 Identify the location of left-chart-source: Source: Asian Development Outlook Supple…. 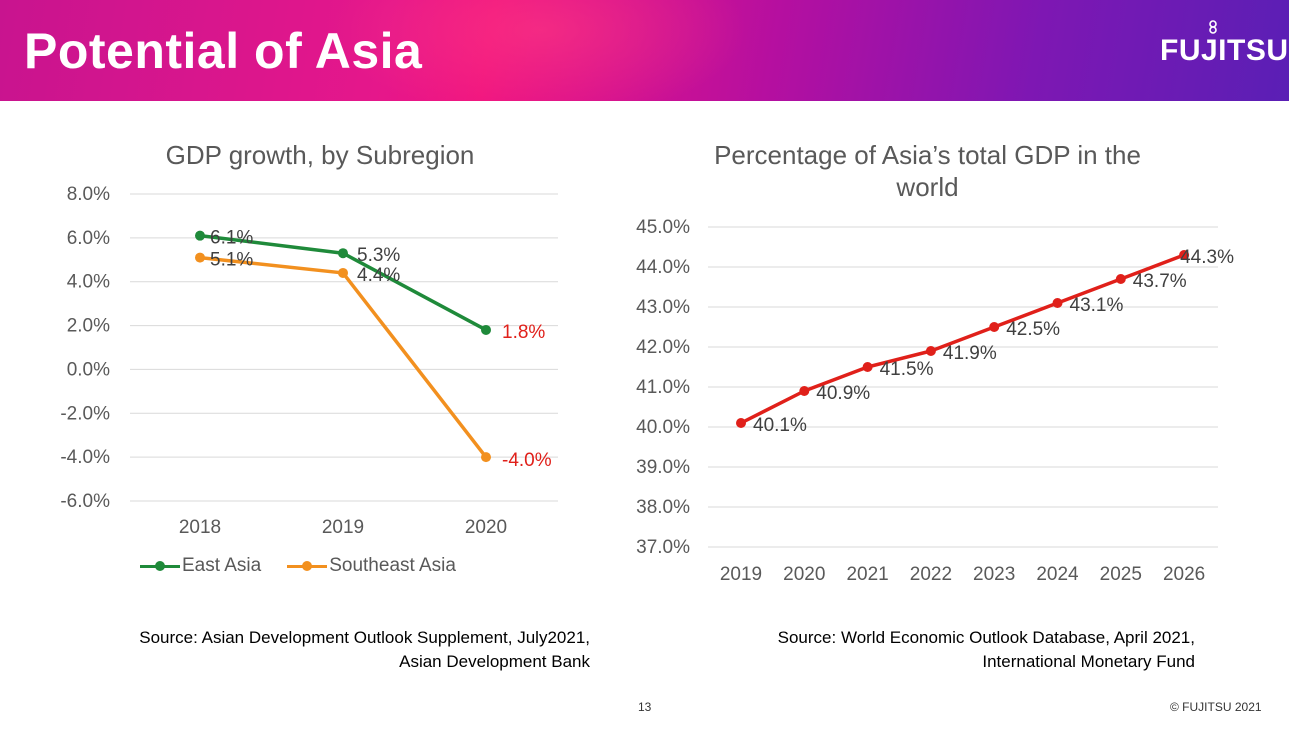
(315, 650).